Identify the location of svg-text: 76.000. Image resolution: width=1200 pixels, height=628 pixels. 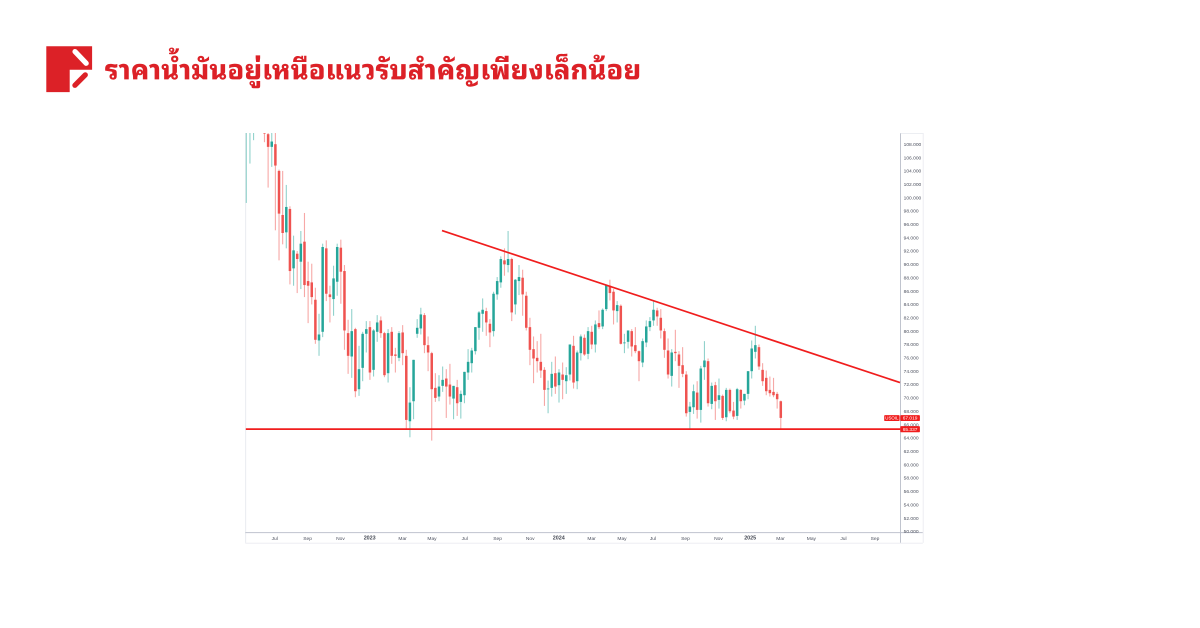
(911, 359).